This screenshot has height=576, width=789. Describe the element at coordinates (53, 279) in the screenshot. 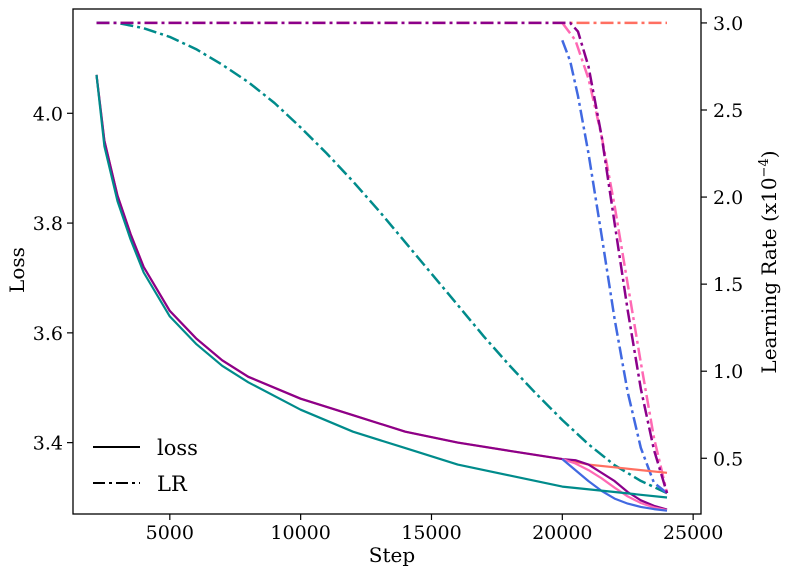

I see `left-axis-ticks: 3.4 3.6 3.8 4.0` at that location.